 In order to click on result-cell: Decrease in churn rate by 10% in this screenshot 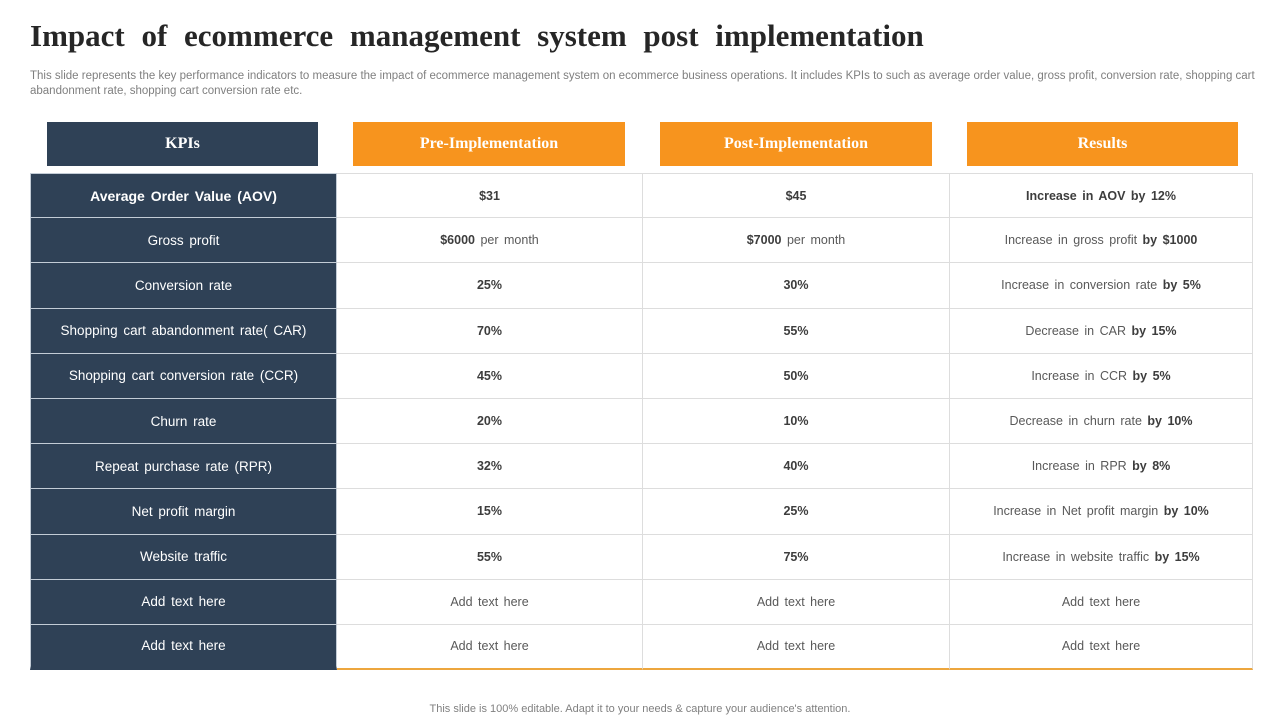, I will do `click(1101, 421)`.